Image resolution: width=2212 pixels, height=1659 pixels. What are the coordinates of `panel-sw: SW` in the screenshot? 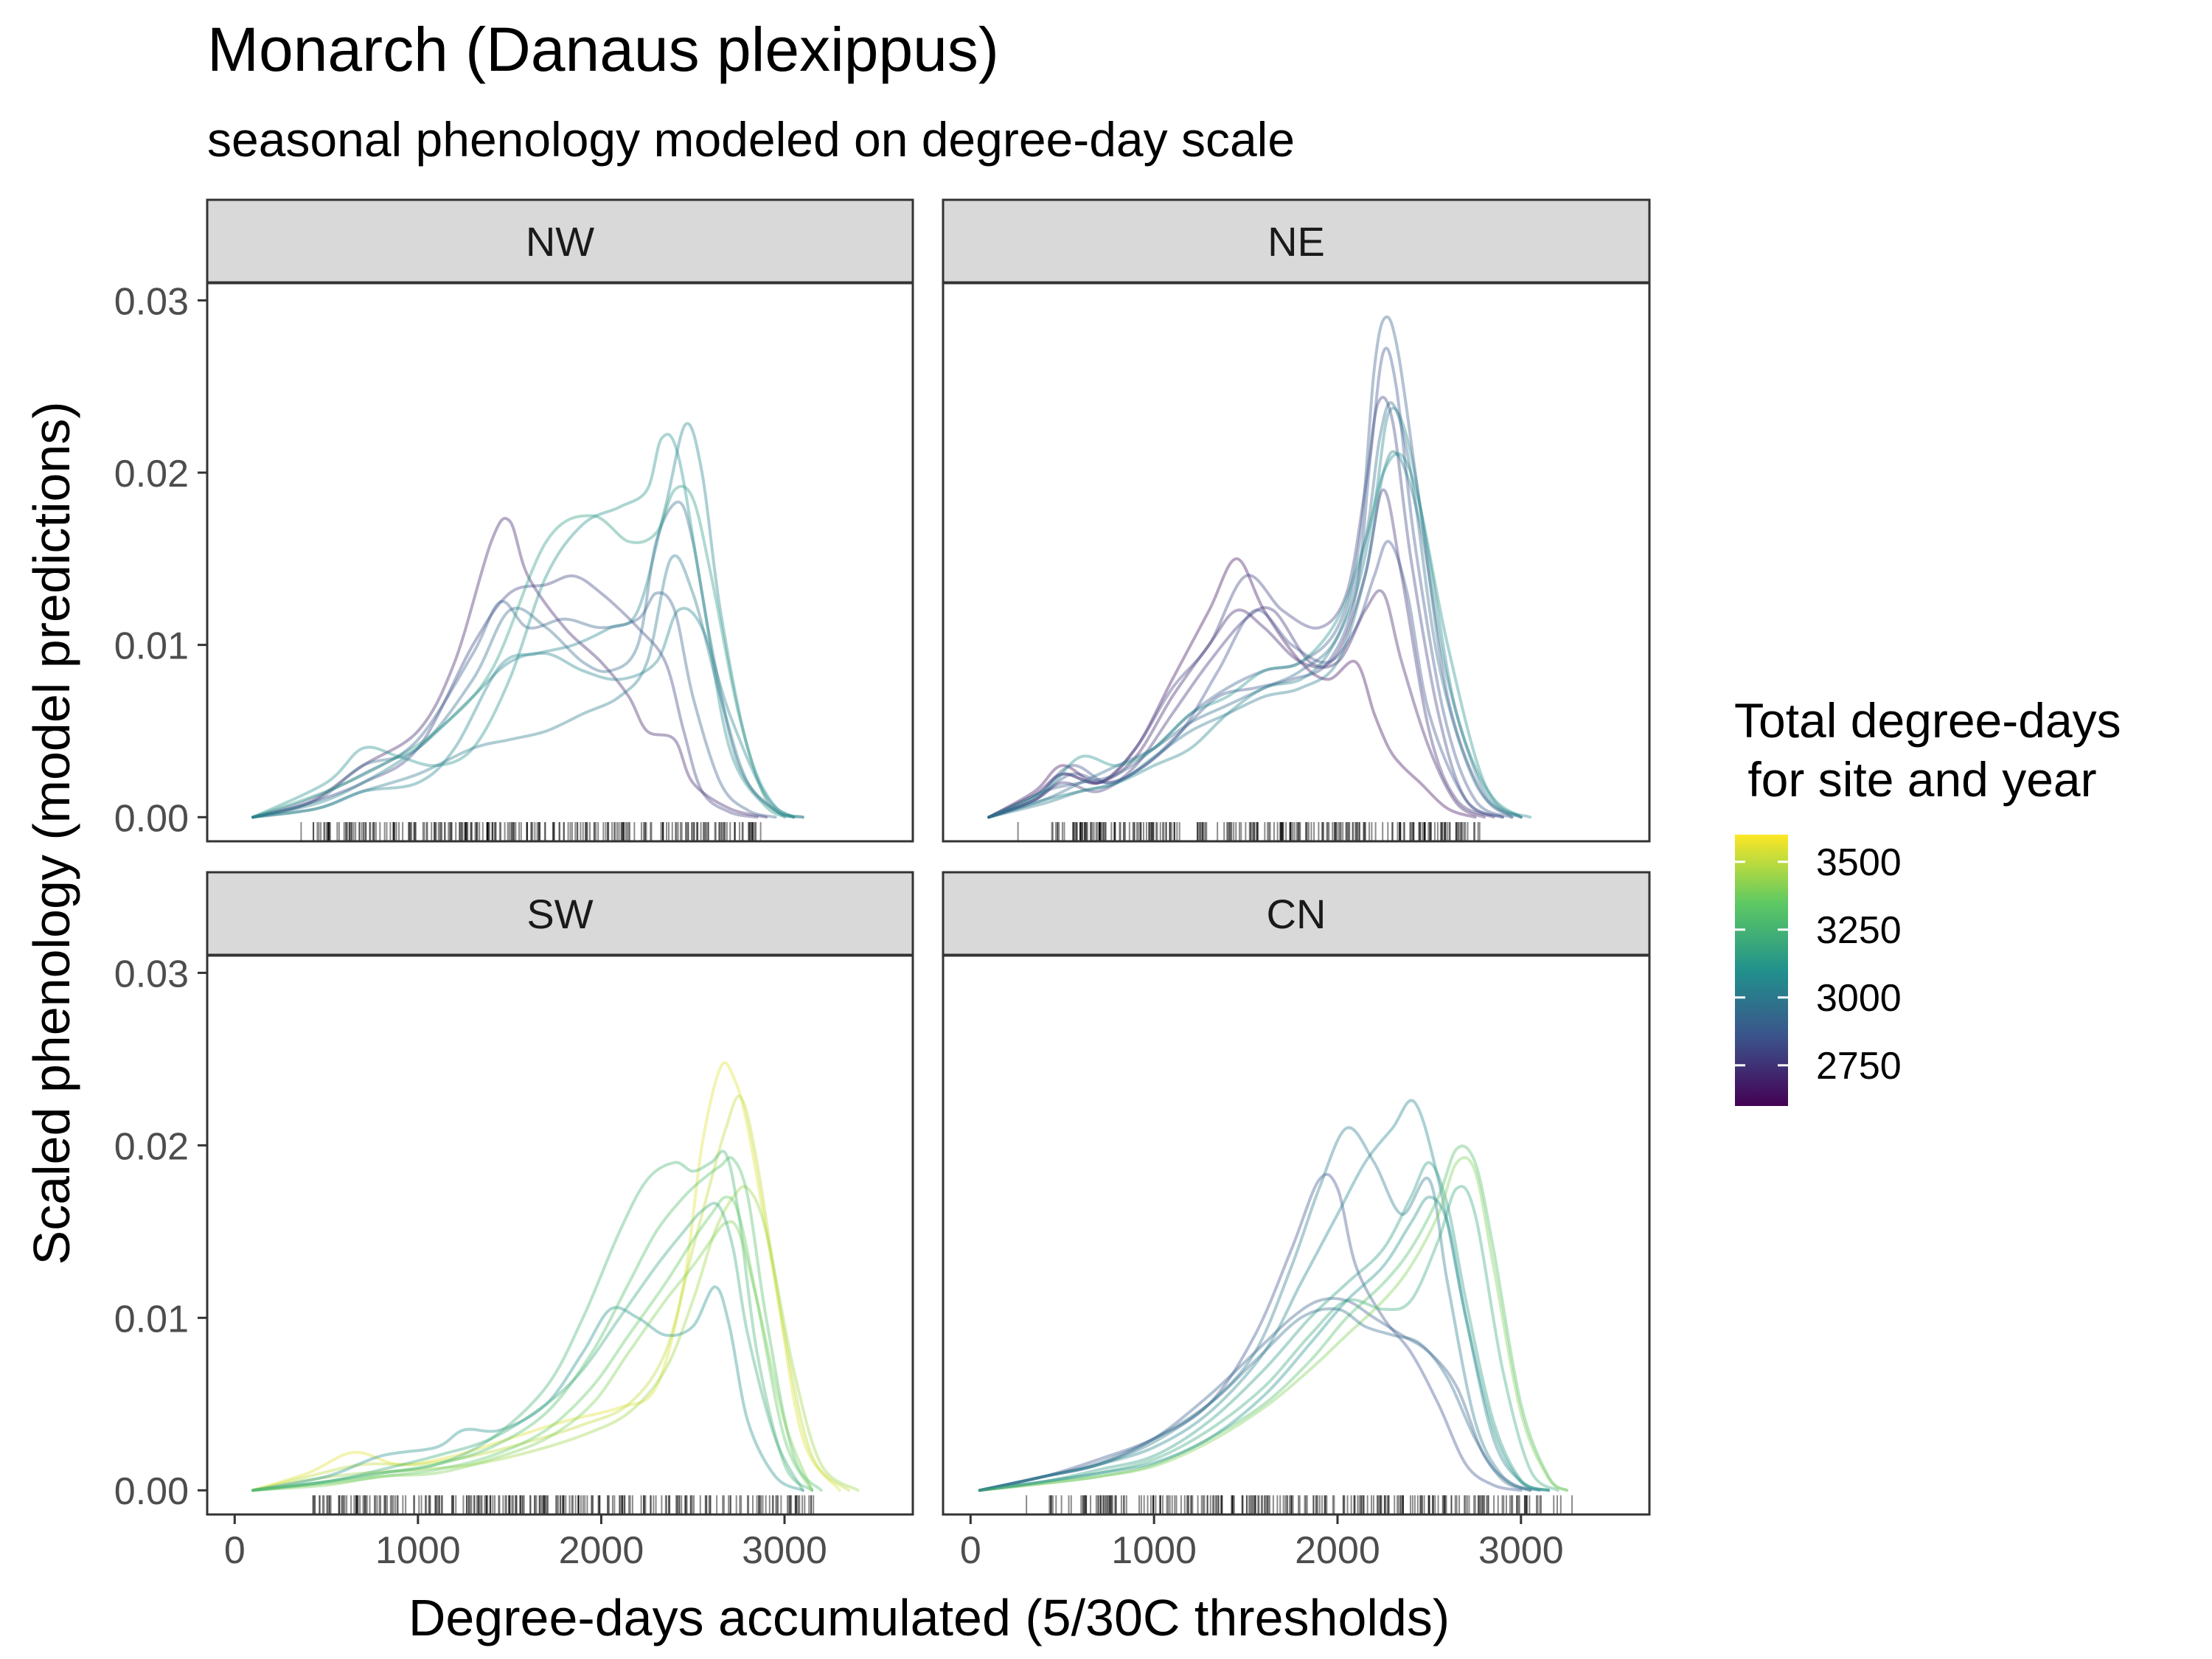 It's located at (560, 1193).